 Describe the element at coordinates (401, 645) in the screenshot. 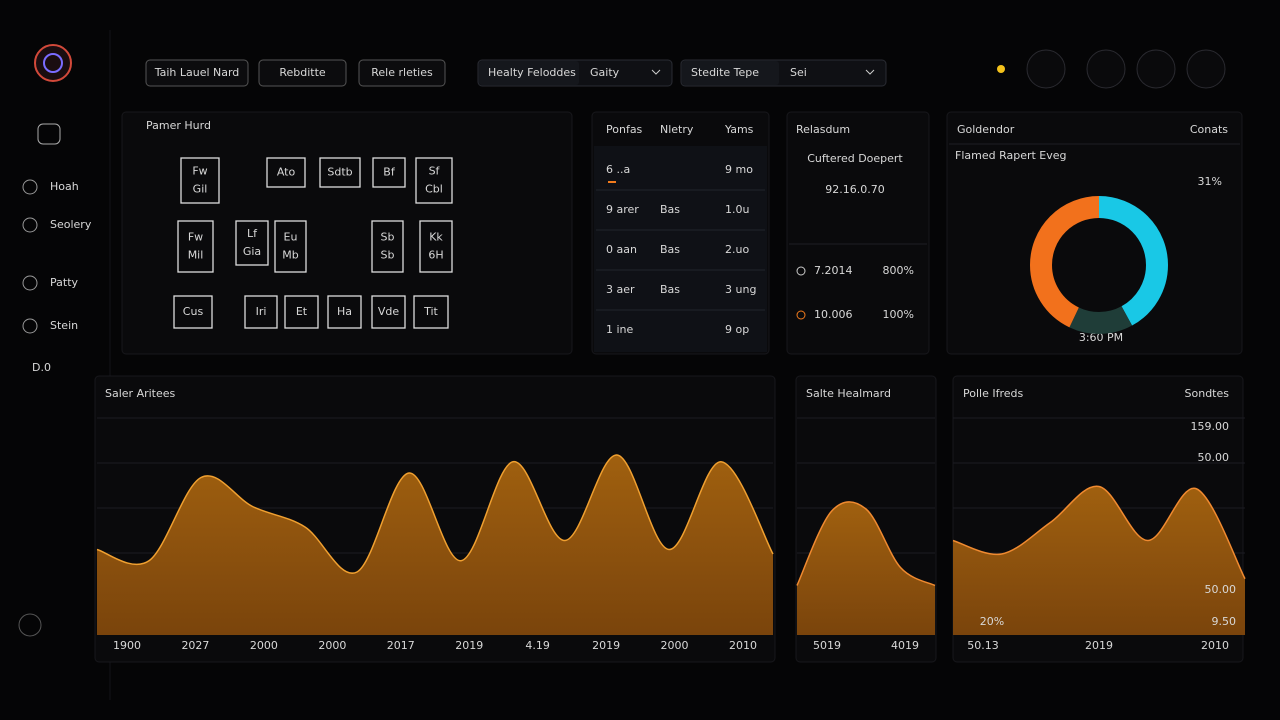

I see `x-tick-label: 2017` at that location.